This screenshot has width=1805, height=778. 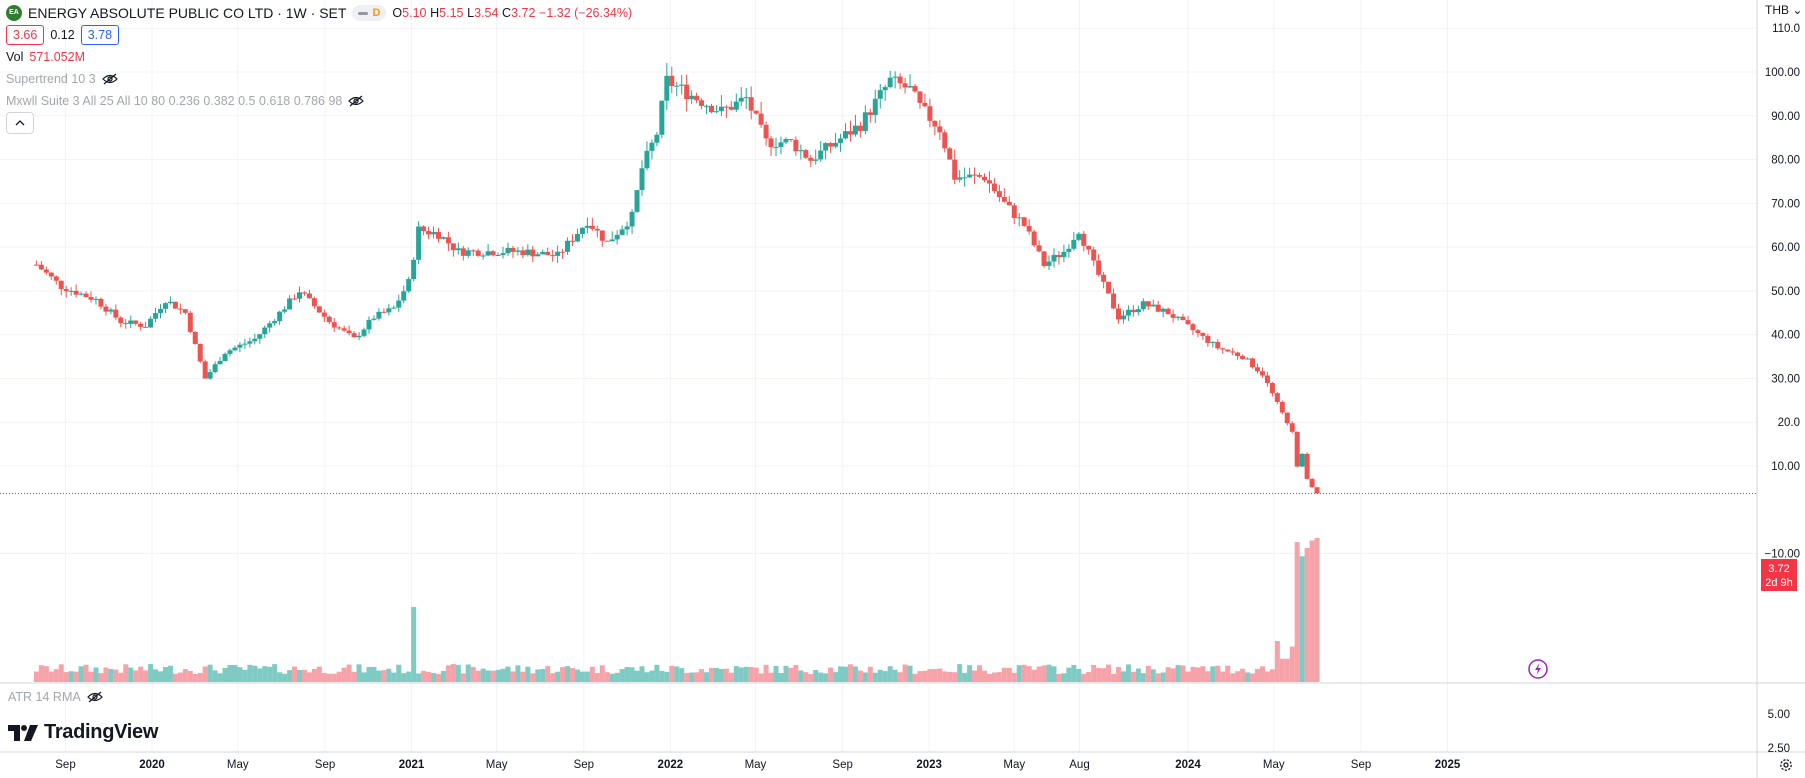 What do you see at coordinates (55, 697) in the screenshot?
I see `atr-legend: ATR 14 RMA` at bounding box center [55, 697].